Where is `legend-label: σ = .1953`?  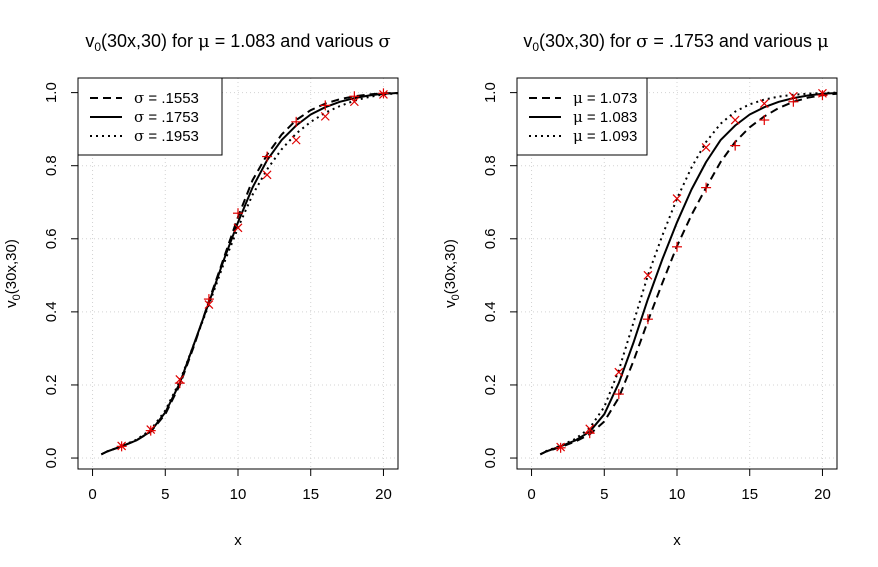
legend-label: σ = .1953 is located at coordinates (166, 136).